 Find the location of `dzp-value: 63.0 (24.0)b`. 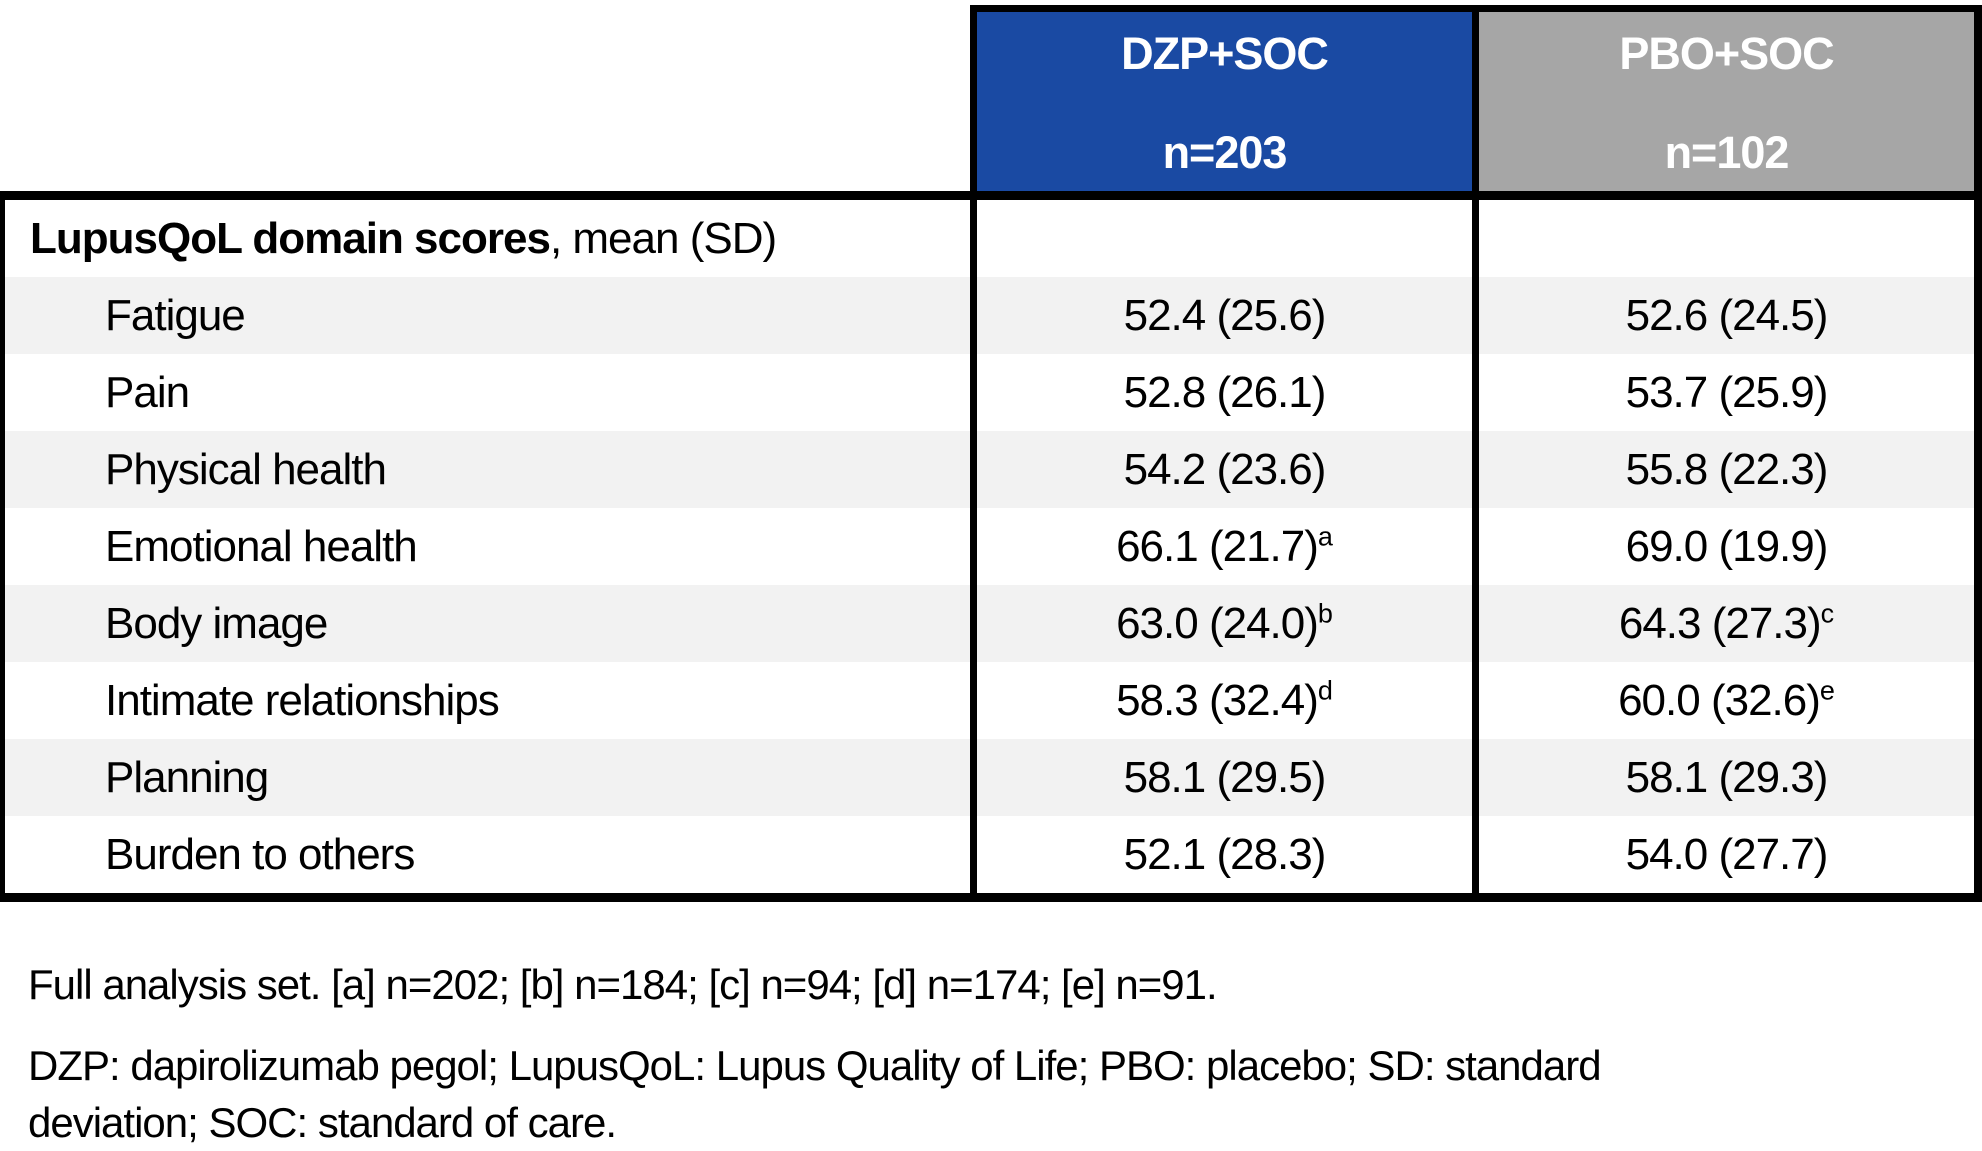

dzp-value: 63.0 (24.0)b is located at coordinates (1221, 623).